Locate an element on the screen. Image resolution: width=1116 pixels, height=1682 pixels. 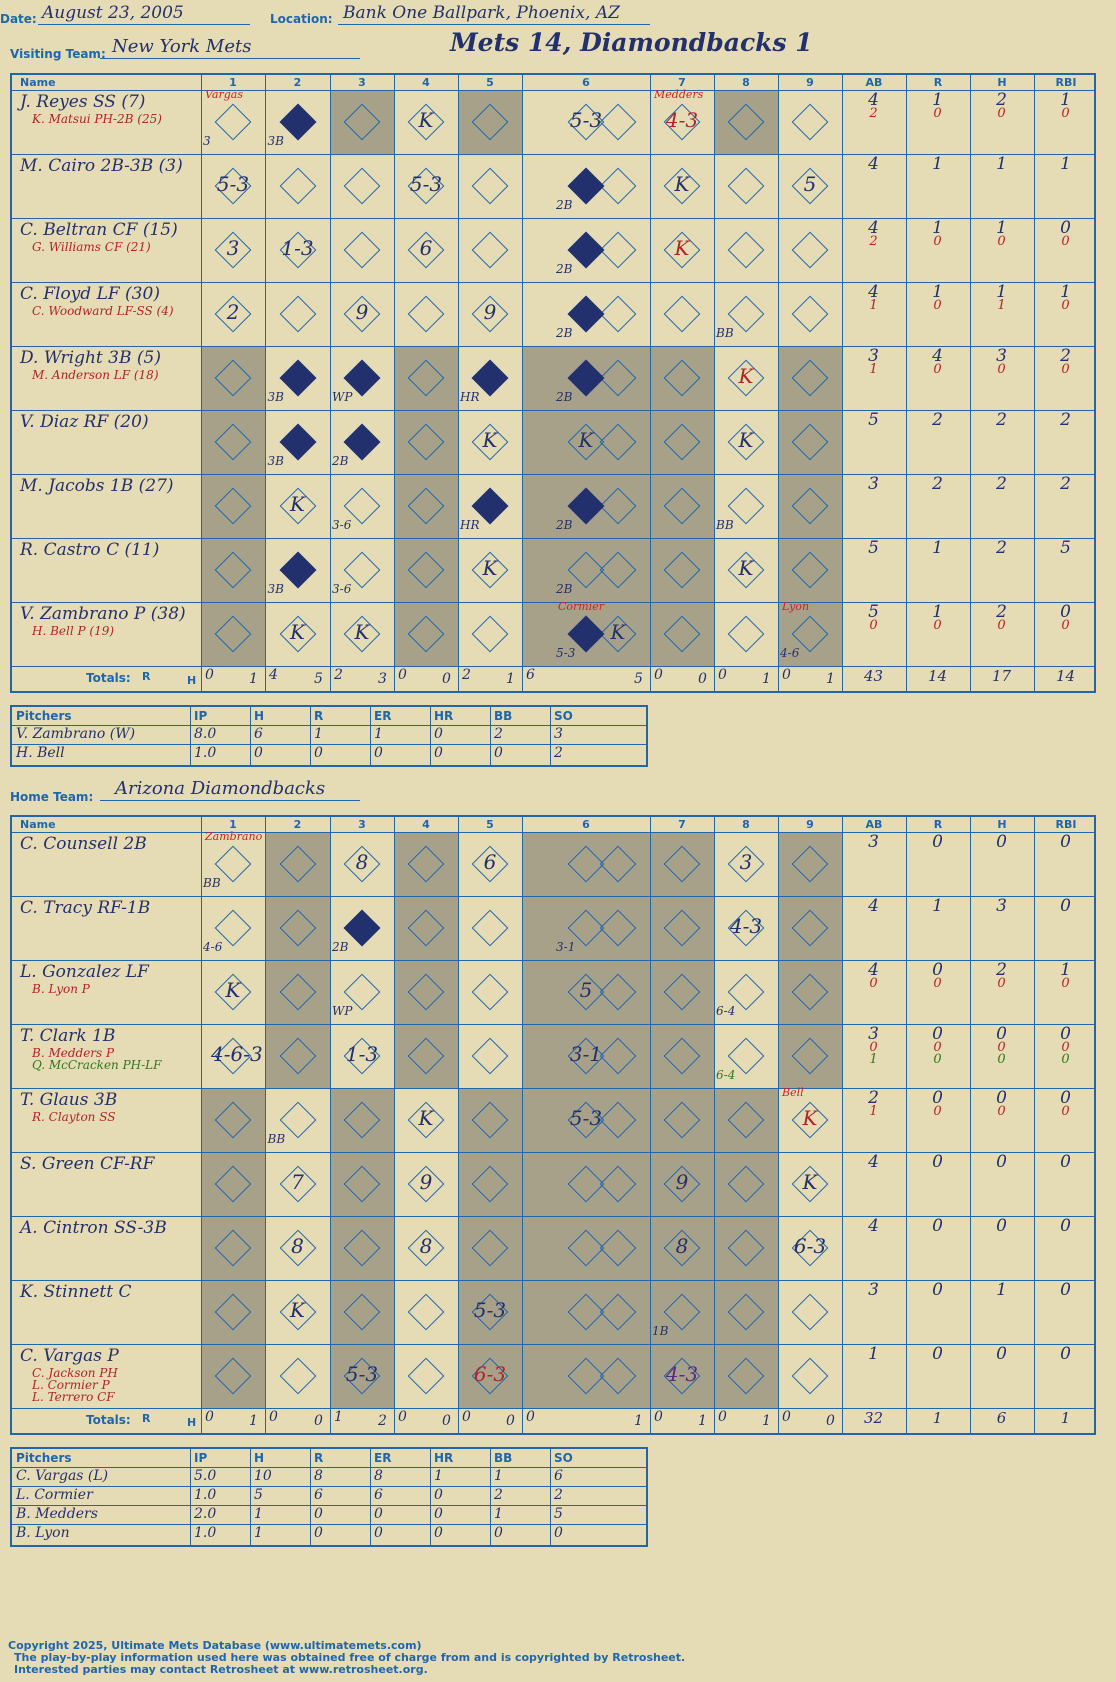
pitcher-row-divider is located at coordinates (329, 735).